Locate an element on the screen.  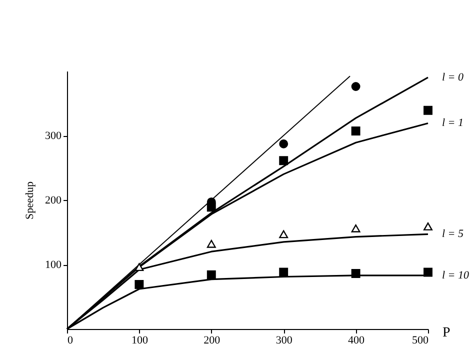
x-tick-label: 400 is located at coordinates (357, 340).